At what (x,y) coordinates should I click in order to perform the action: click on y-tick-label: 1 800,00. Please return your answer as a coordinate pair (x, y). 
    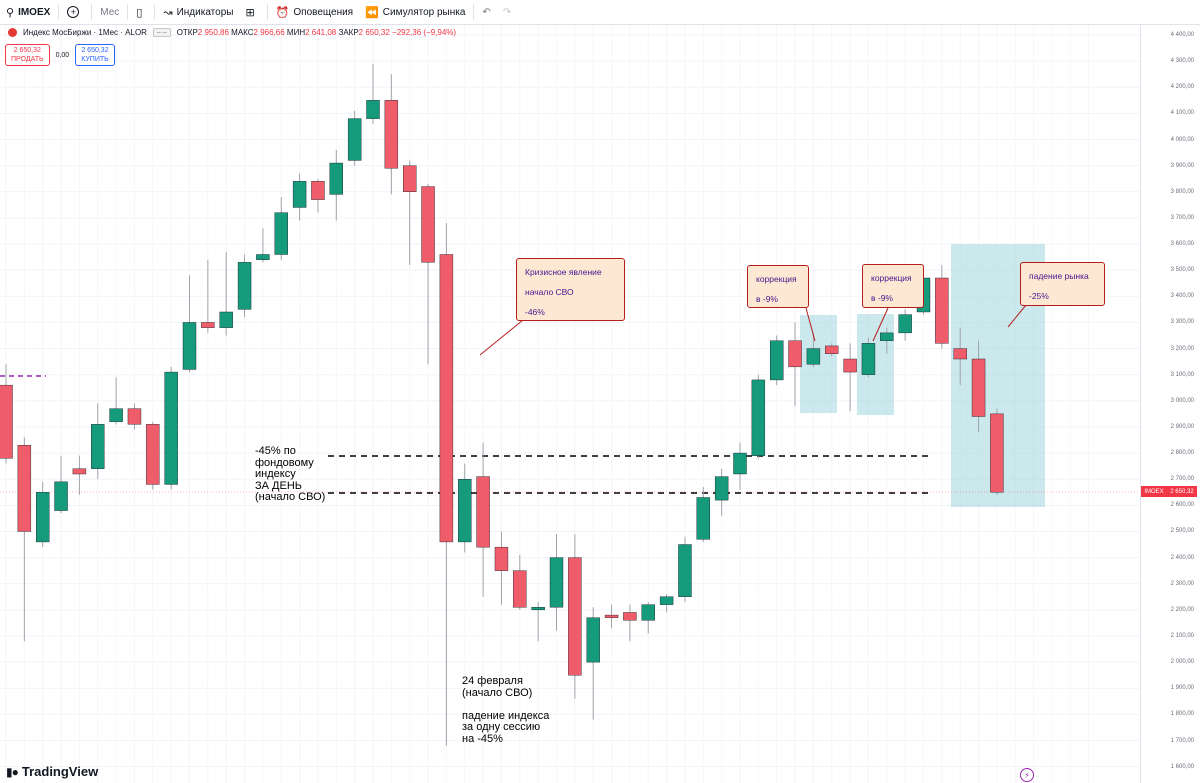
    Looking at the image, I should click on (1182, 714).